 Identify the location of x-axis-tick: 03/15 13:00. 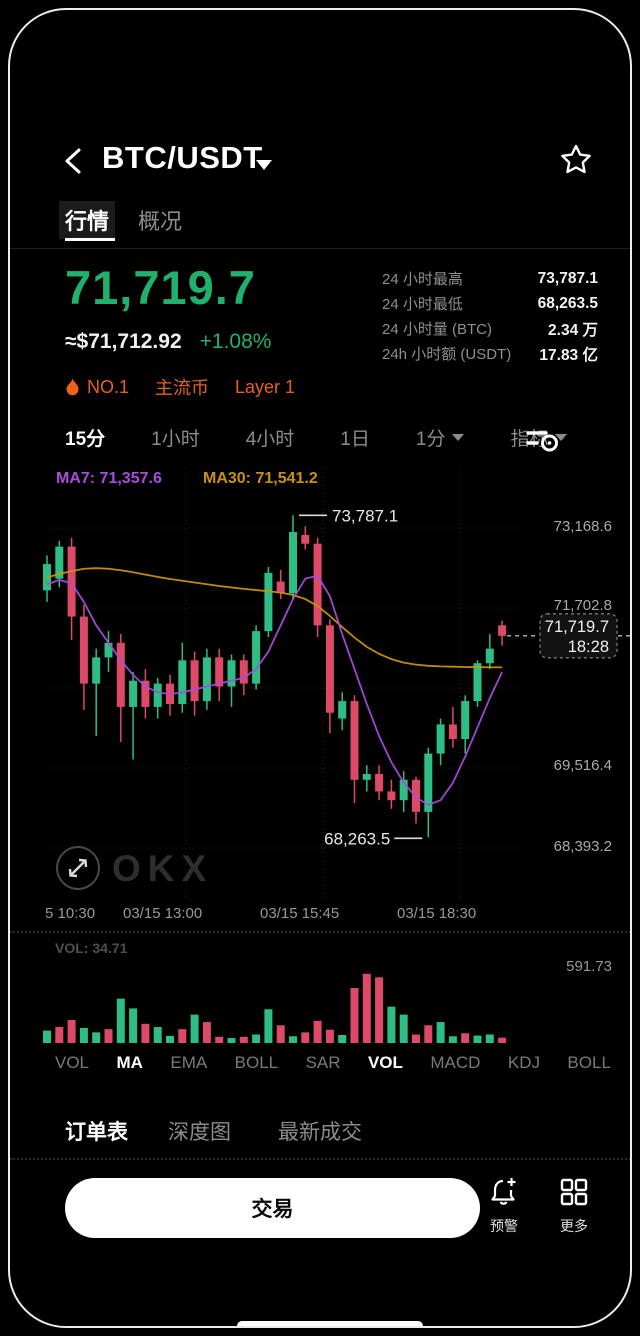
(163, 913).